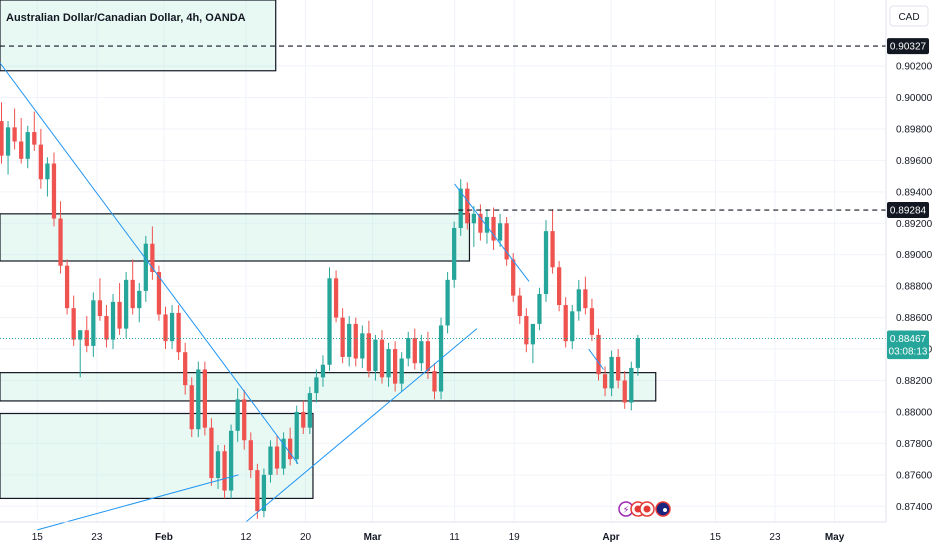 This screenshot has width=932, height=550. Describe the element at coordinates (373, 537) in the screenshot. I see `x-tick-label: Mar` at that location.